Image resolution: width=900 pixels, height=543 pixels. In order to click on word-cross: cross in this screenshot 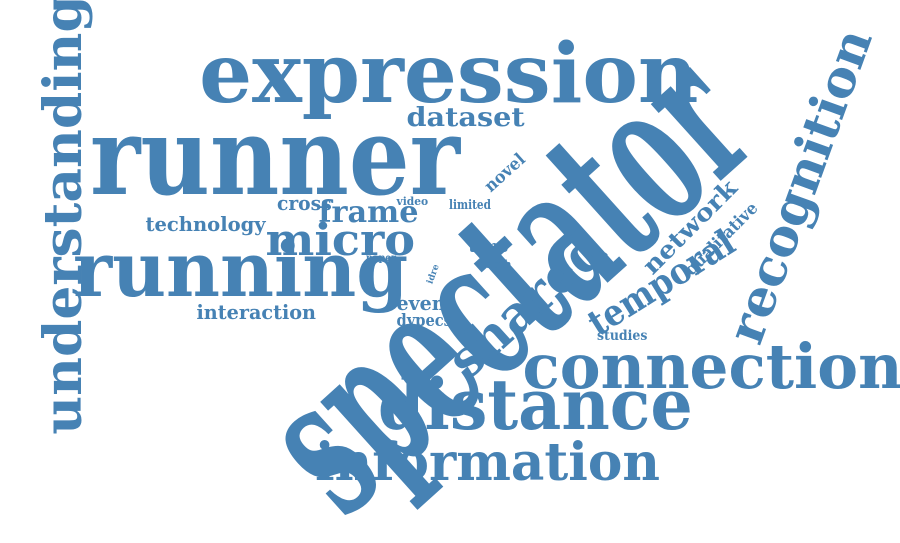, I will do `click(303, 203)`.